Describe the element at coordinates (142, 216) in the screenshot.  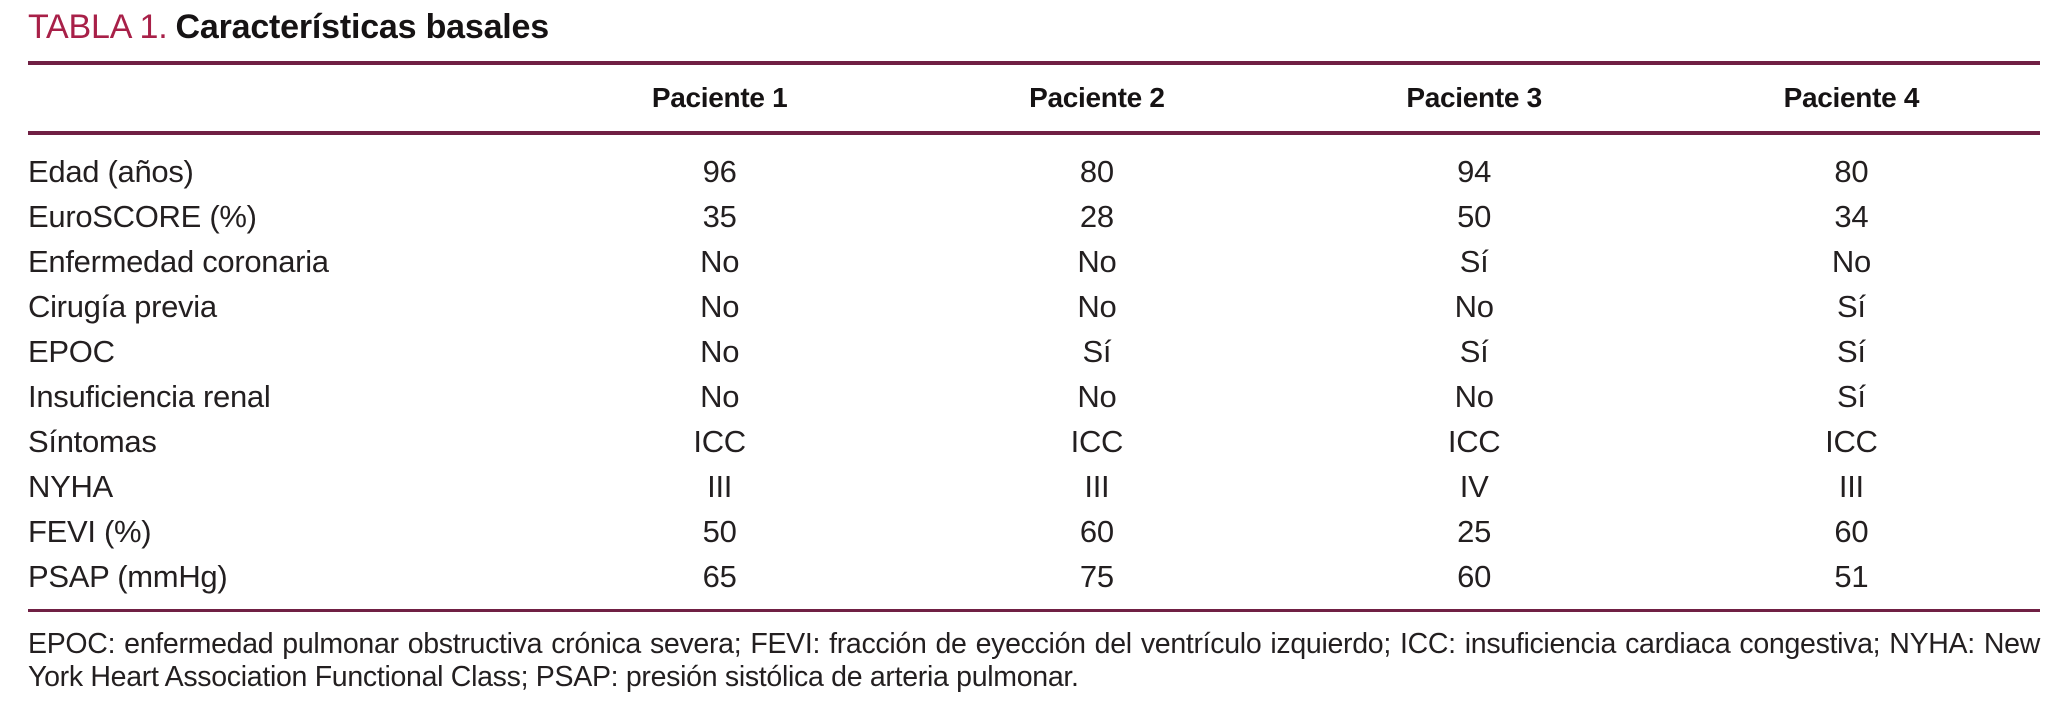
I see `row-label: EuroSCORE (%)` at that location.